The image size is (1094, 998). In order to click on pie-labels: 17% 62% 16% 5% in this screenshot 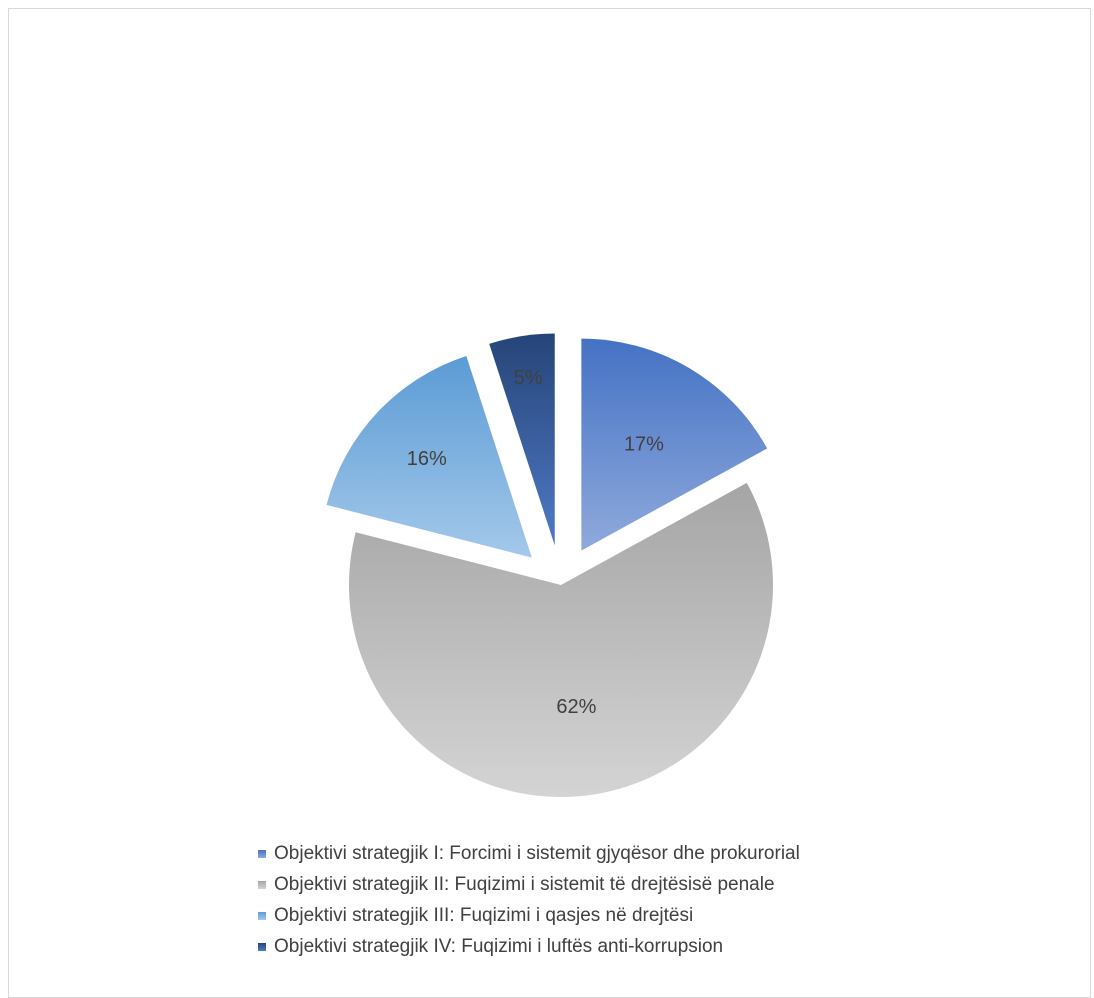, I will do `click(535, 542)`.